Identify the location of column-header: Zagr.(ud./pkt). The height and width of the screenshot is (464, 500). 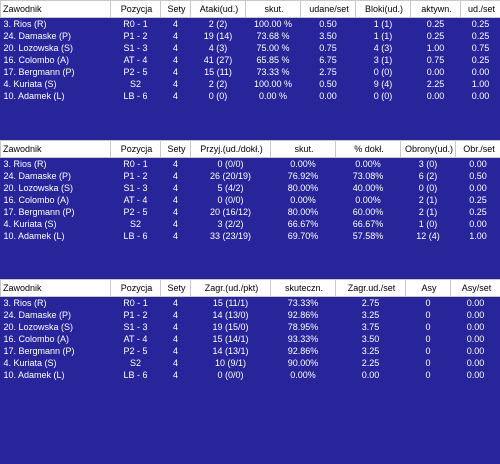
(230, 288).